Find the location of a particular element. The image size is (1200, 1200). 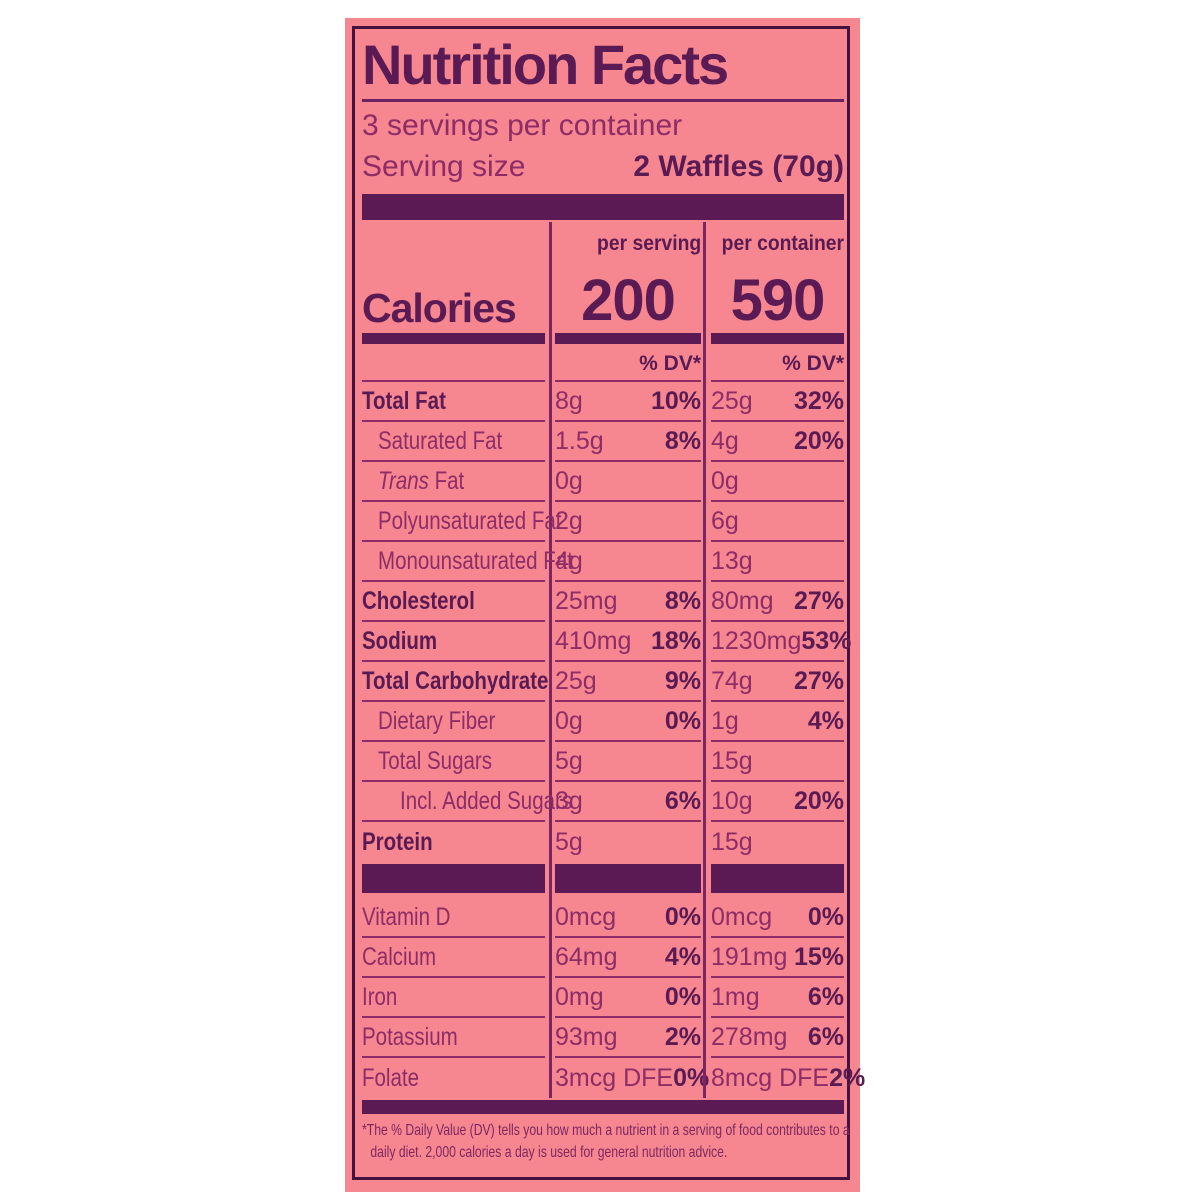

per-container-values: 191mg 15% is located at coordinates (777, 958).